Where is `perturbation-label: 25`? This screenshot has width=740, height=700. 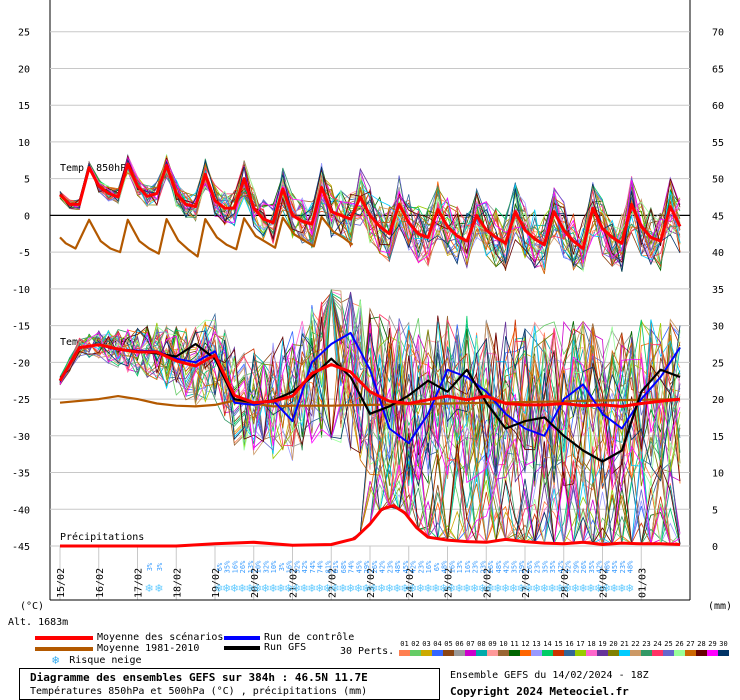 perturbation-label: 25 is located at coordinates (668, 644).